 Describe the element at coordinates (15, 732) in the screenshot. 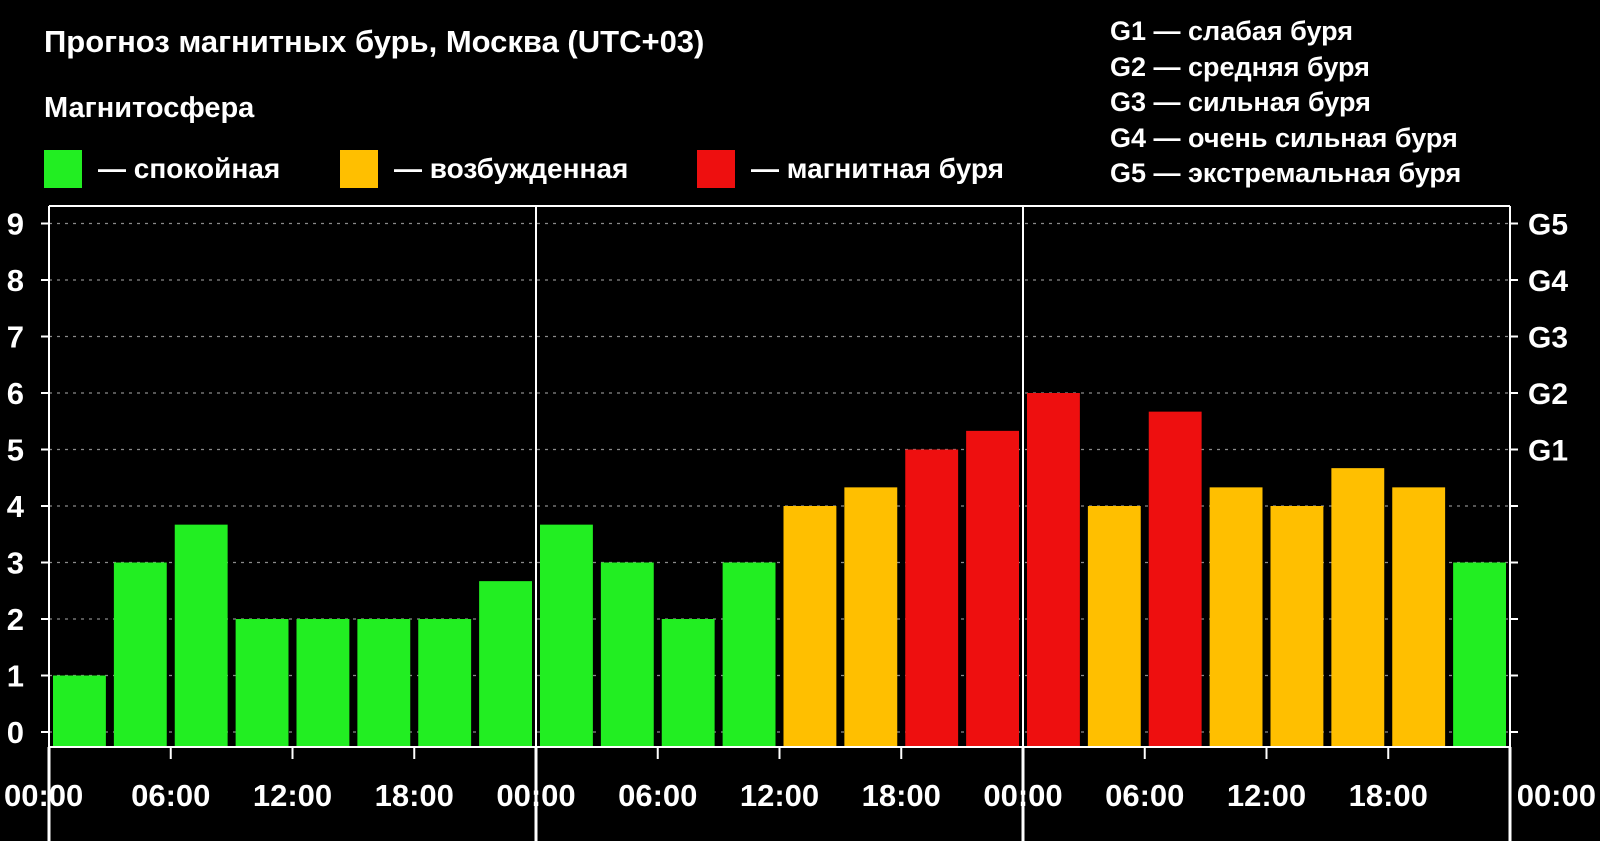

I see `y-tick-label: 0` at that location.